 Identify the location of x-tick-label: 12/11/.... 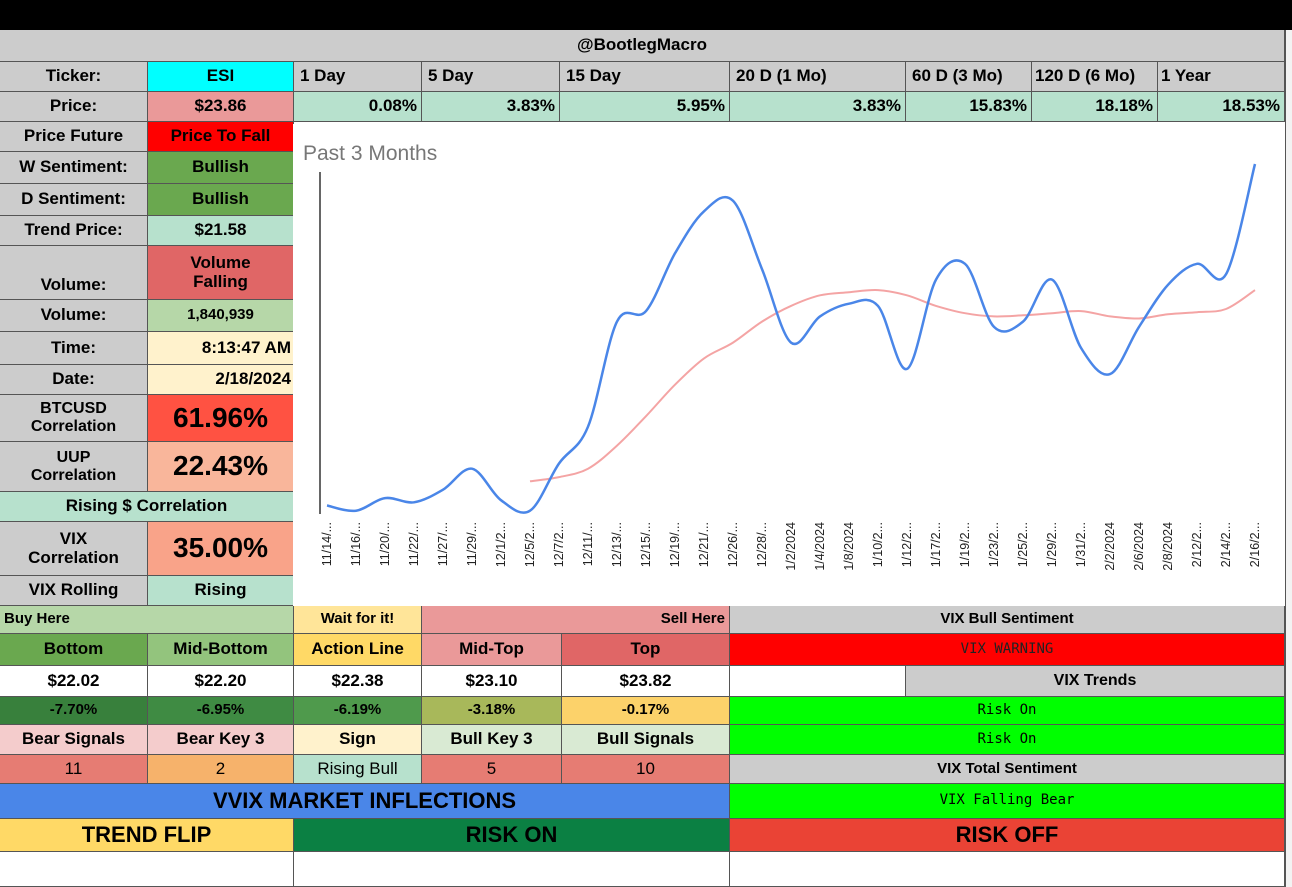
(588, 544).